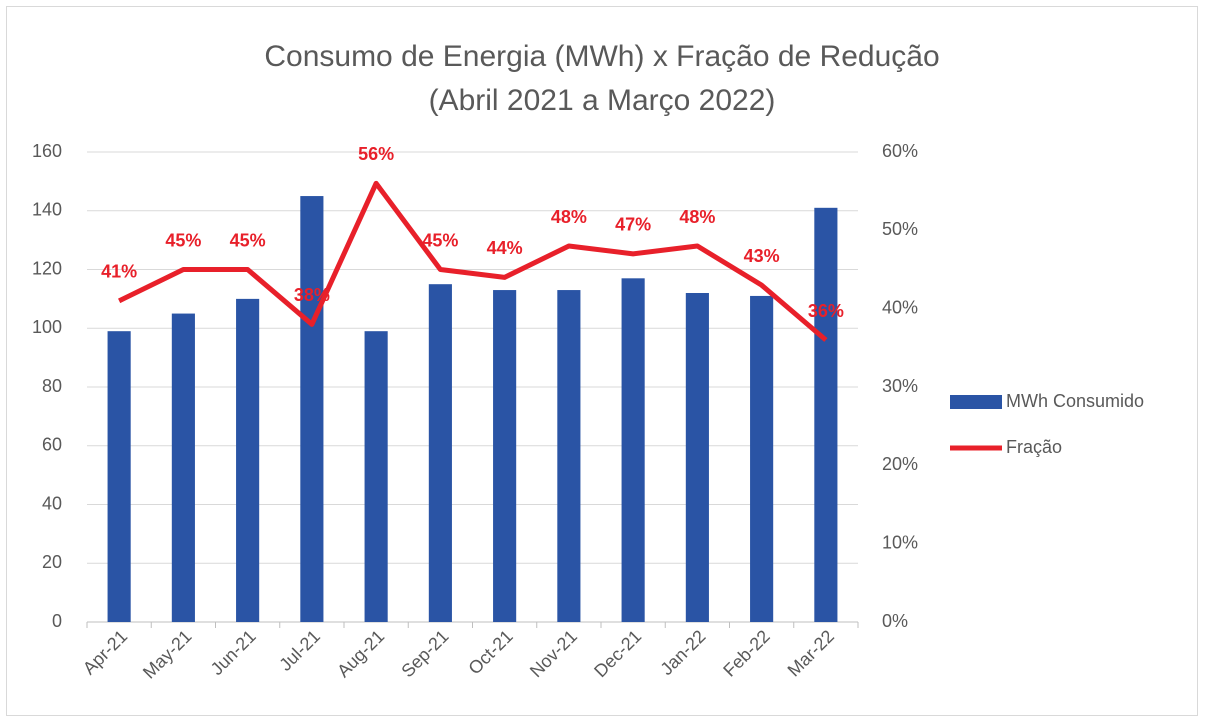 This screenshot has height=722, width=1205. What do you see at coordinates (52, 445) in the screenshot?
I see `y-tick-label: 60` at bounding box center [52, 445].